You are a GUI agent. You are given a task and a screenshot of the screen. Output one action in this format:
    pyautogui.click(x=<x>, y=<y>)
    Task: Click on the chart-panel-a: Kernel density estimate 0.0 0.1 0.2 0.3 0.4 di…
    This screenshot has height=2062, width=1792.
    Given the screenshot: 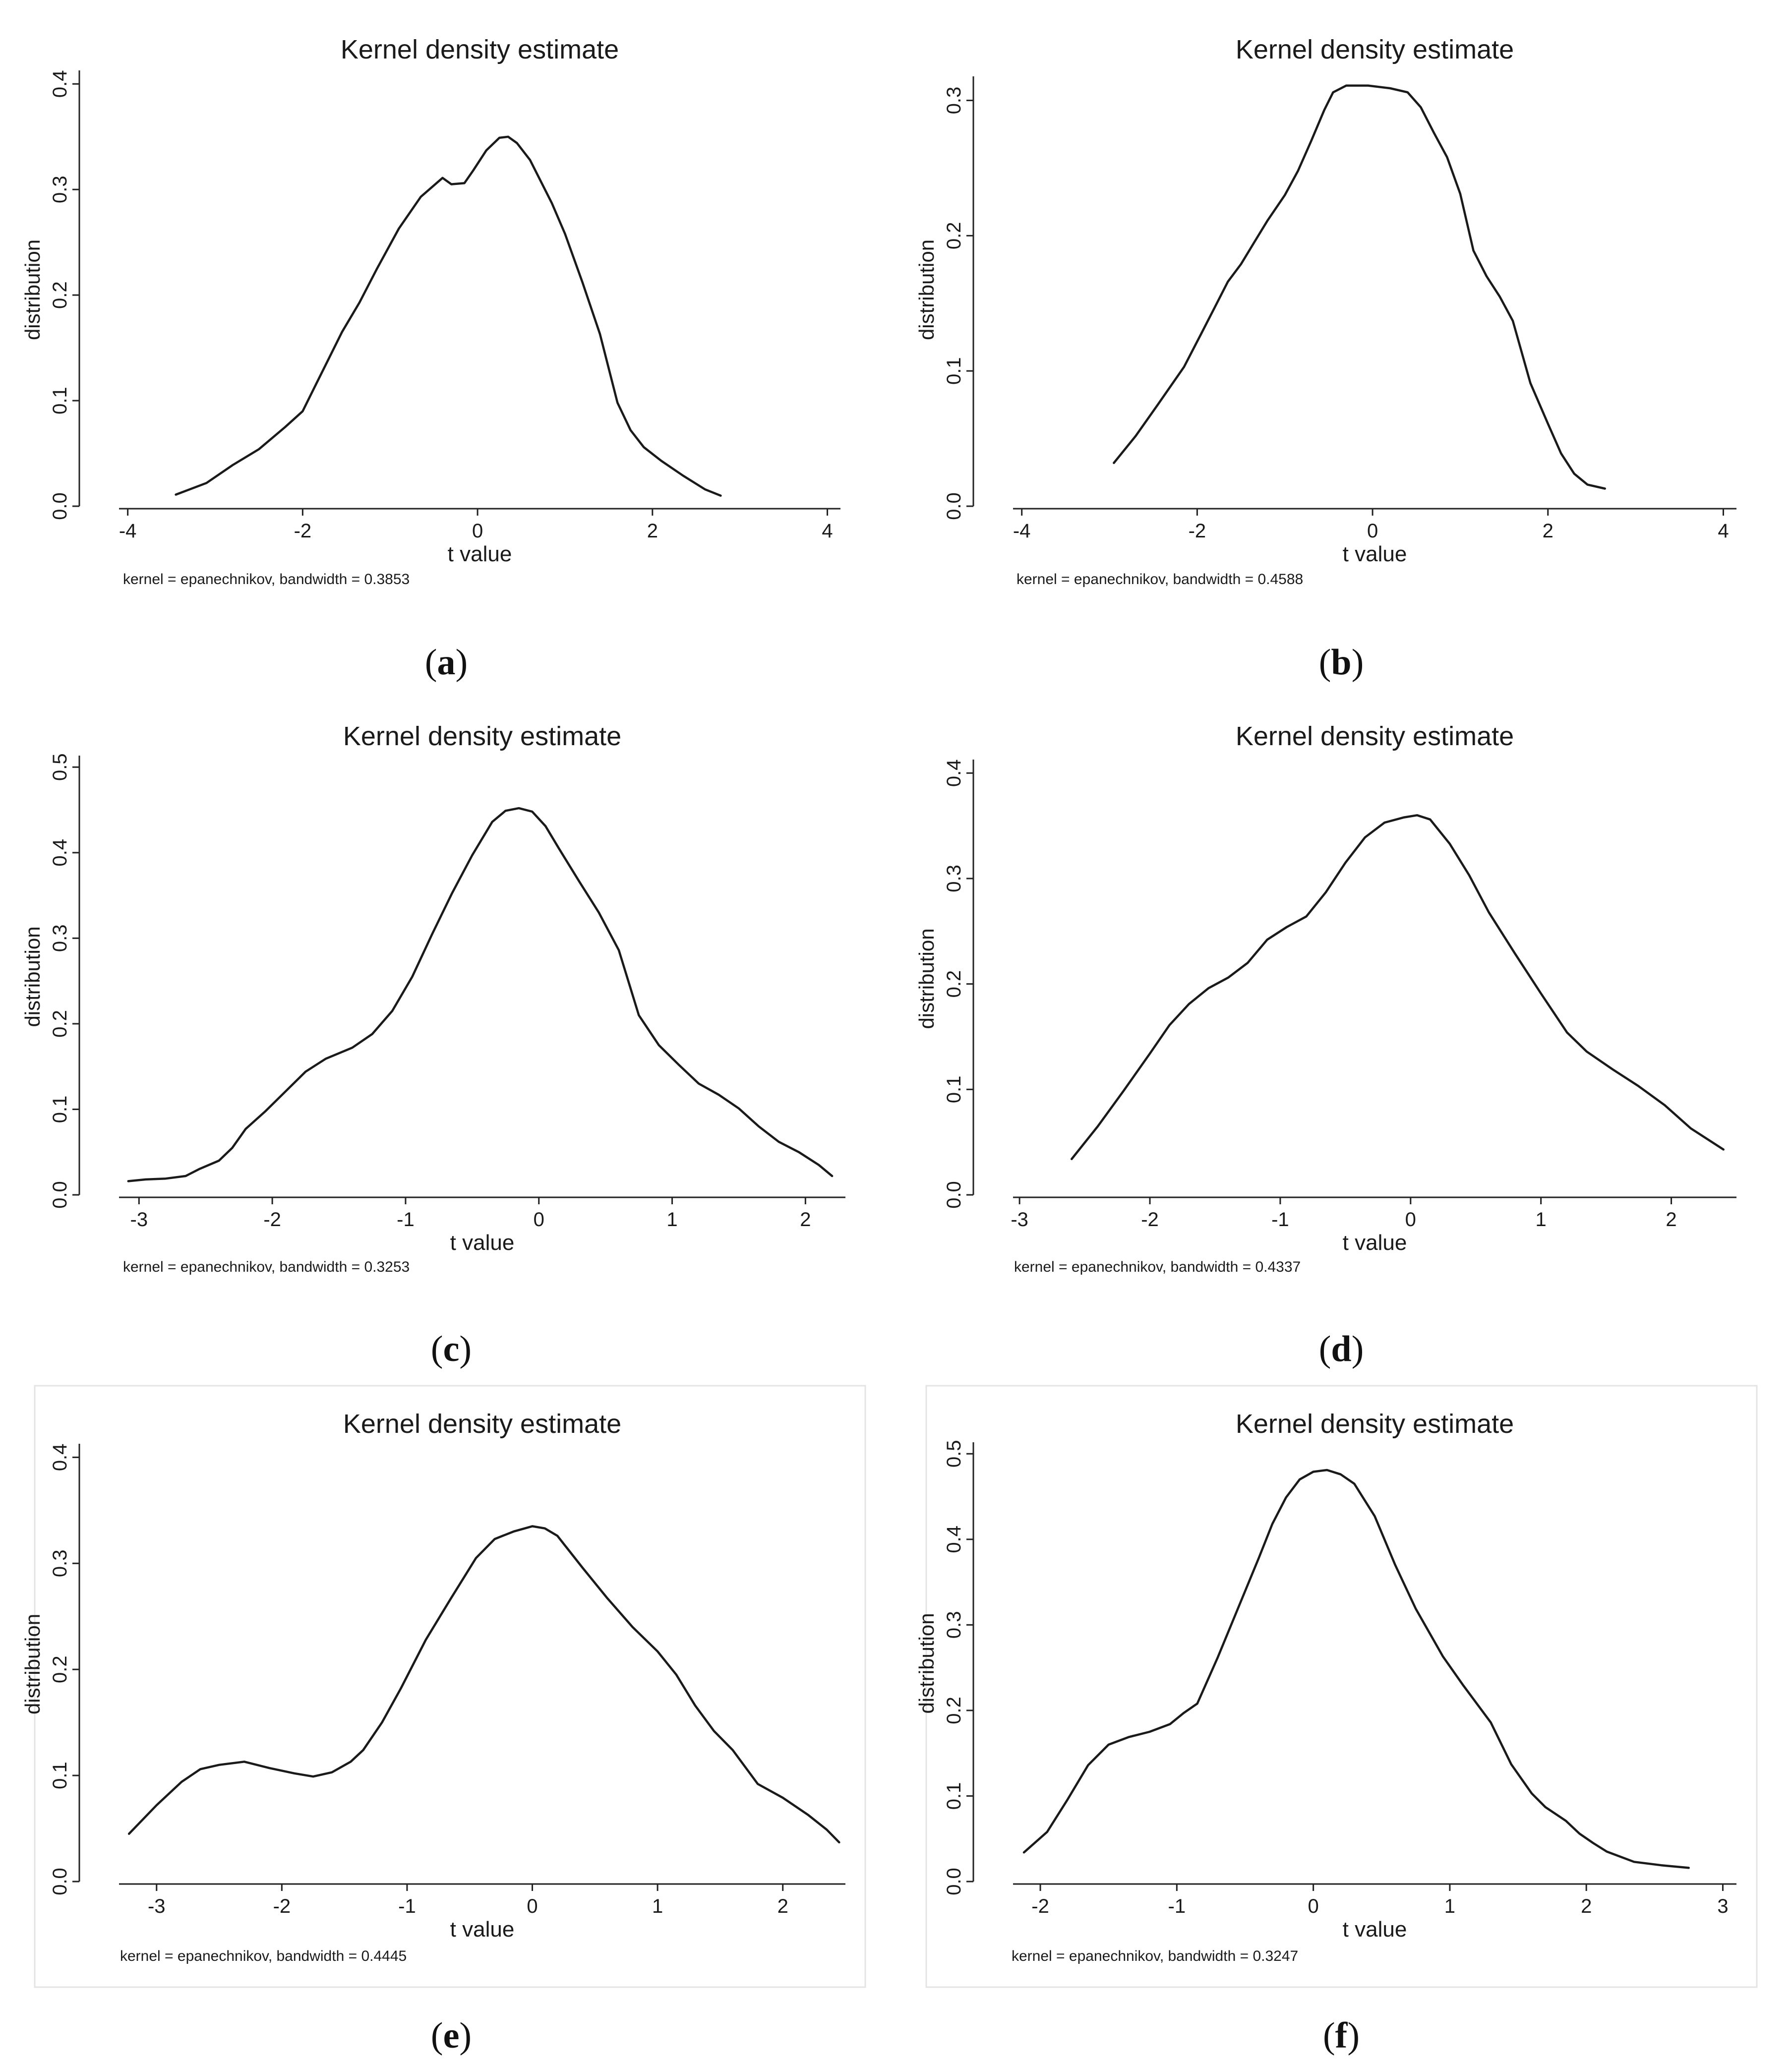 What is the action you would take?
    pyautogui.click(x=431, y=359)
    